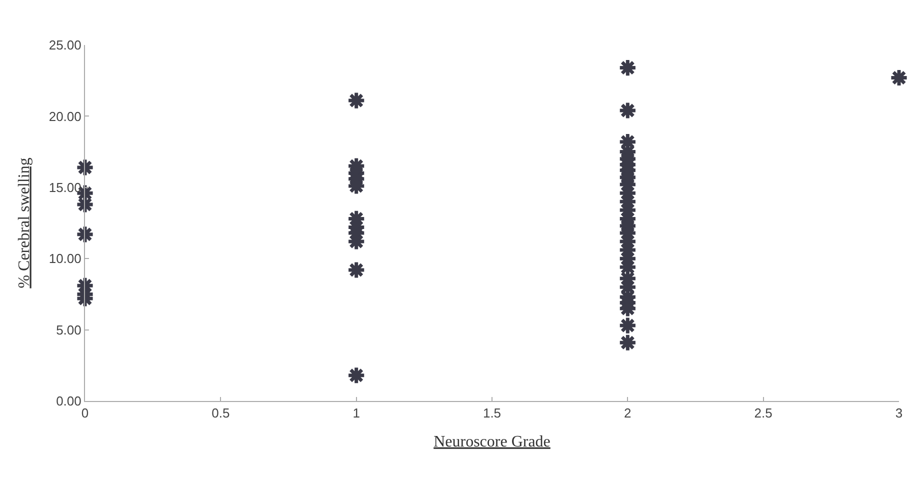 This screenshot has width=915, height=486. Describe the element at coordinates (65, 116) in the screenshot. I see `y-tick-label: 20.00` at that location.